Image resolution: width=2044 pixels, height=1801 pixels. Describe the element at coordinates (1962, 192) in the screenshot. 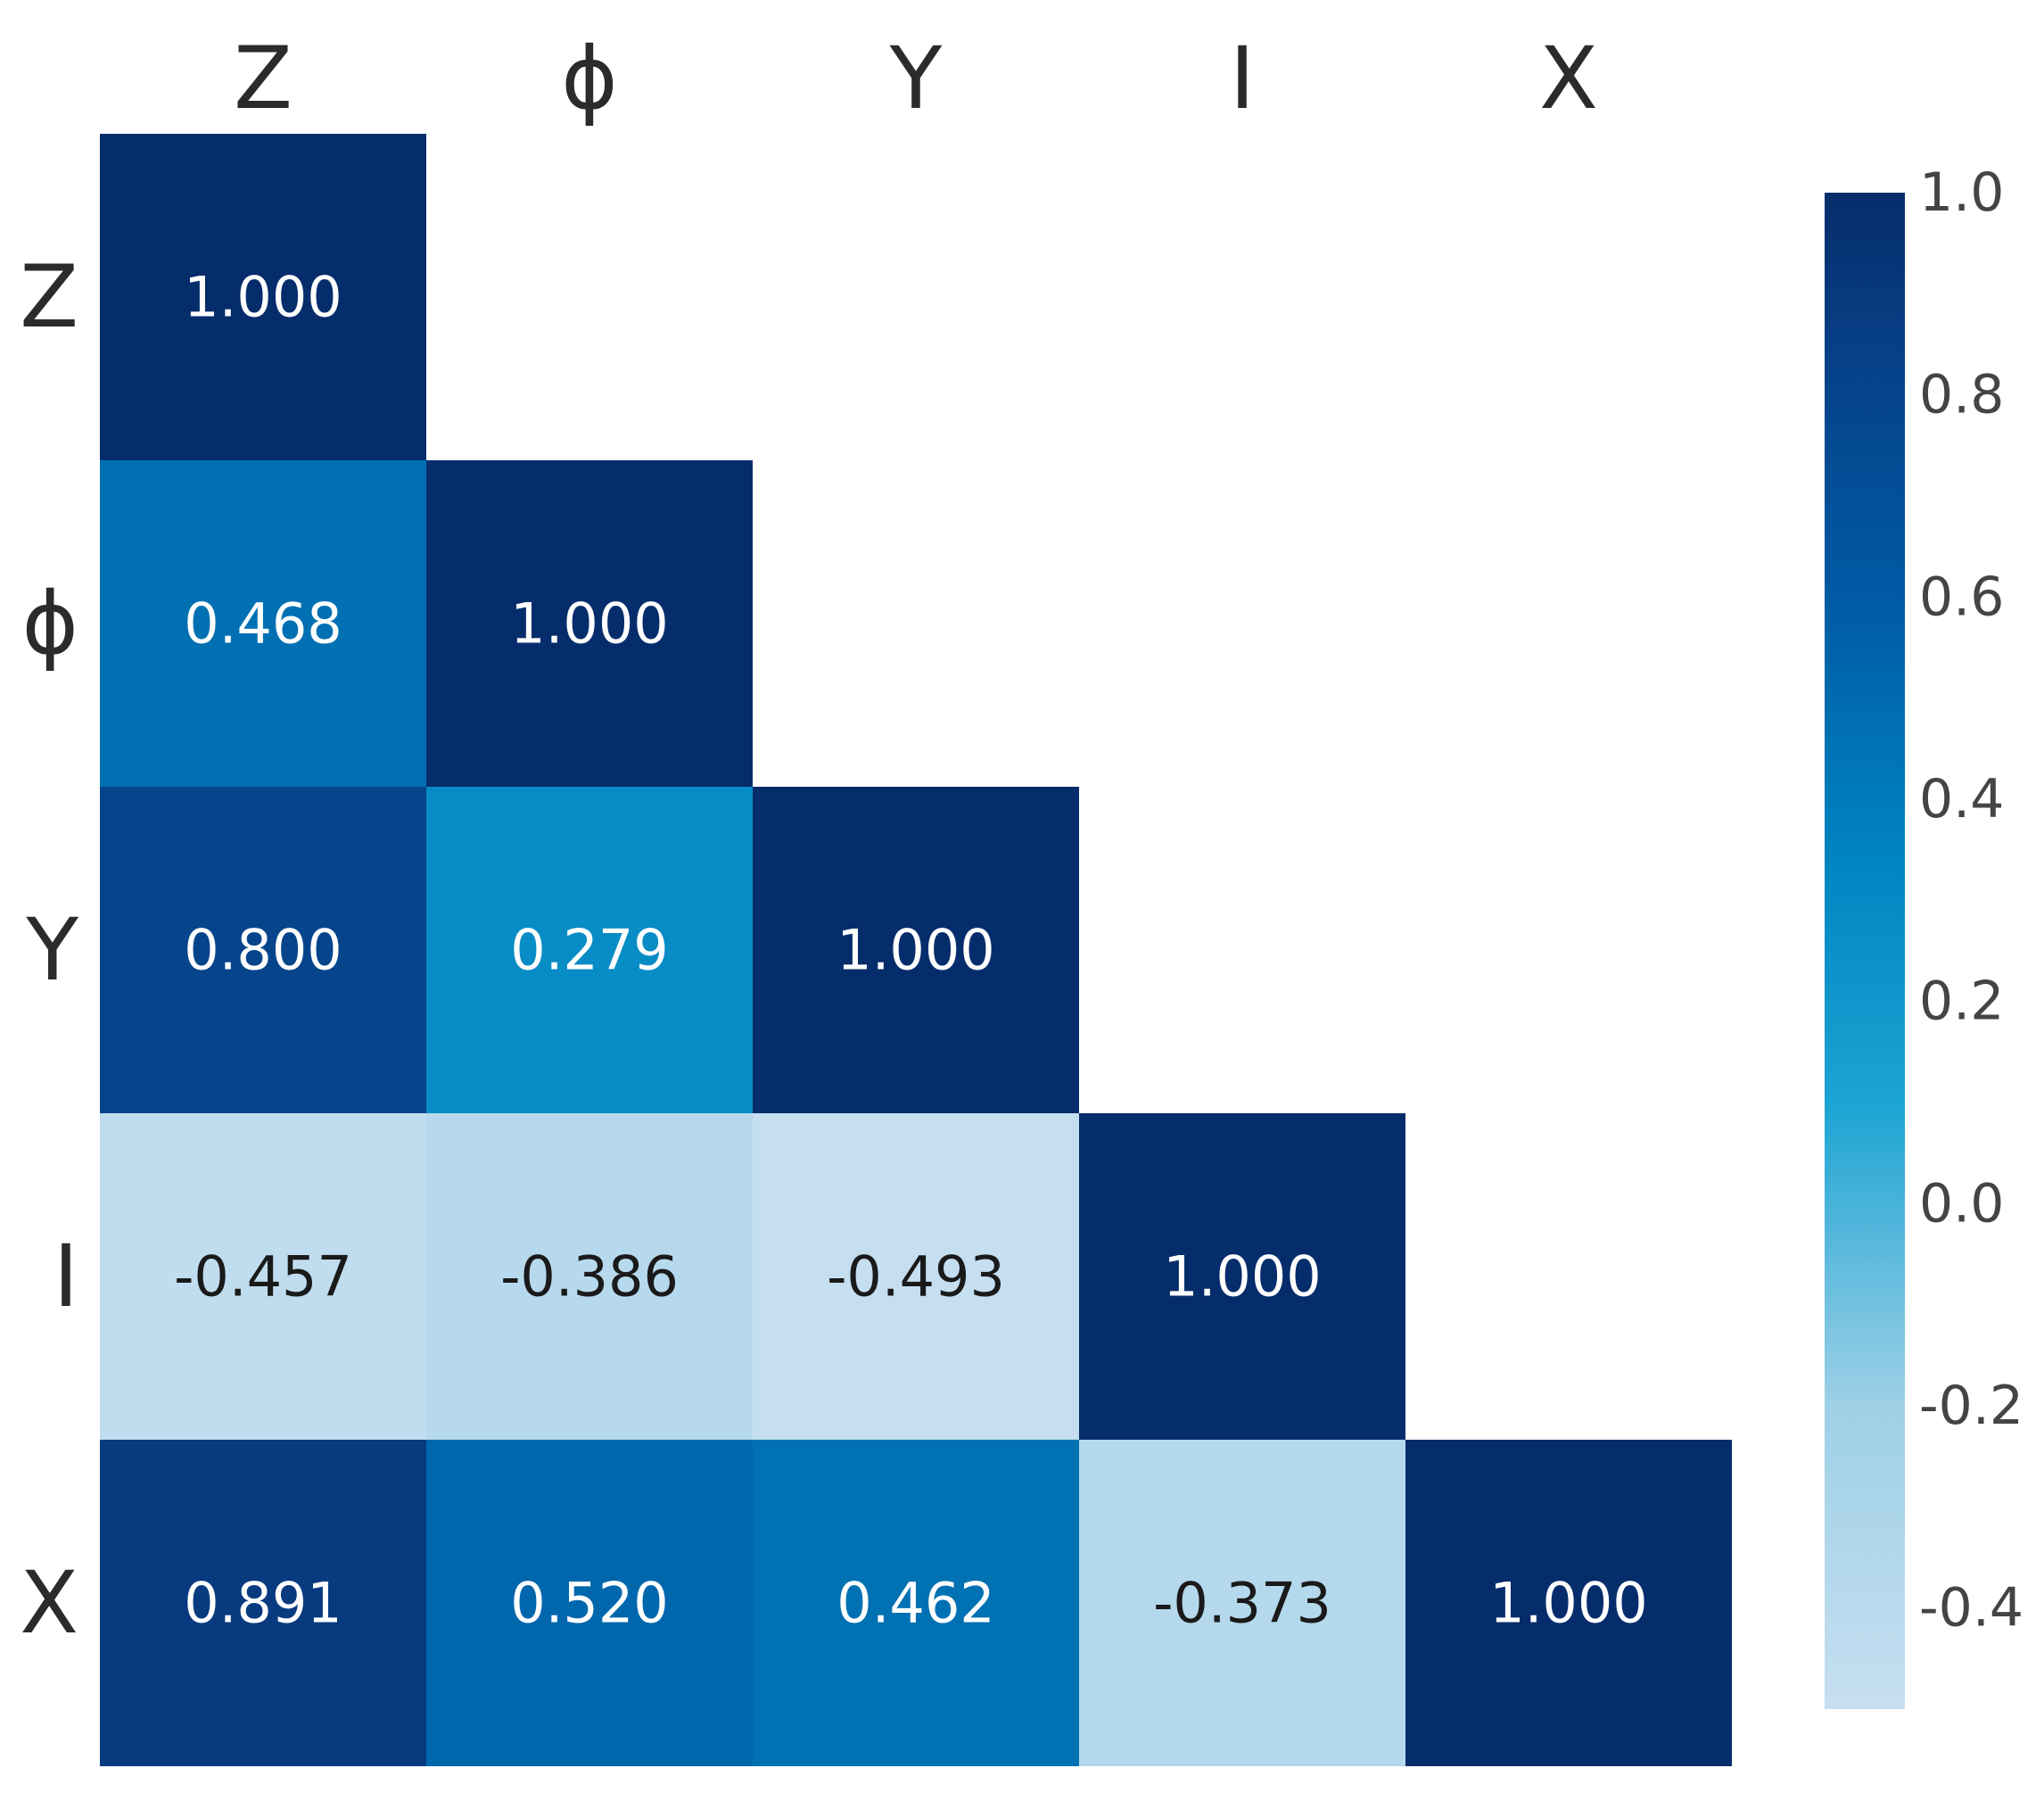

I see `colorbar-tick-label: 1.0` at that location.